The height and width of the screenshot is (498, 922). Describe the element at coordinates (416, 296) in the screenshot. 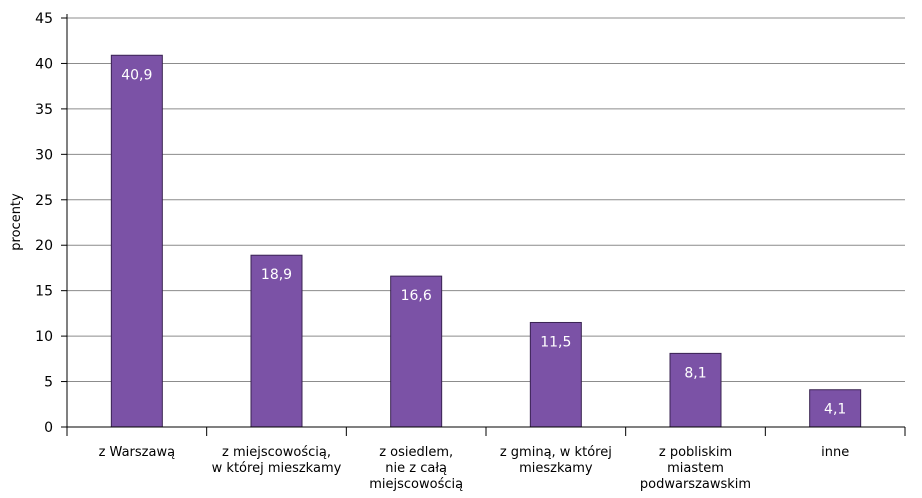

I see `bar-value-label: 16,6` at that location.